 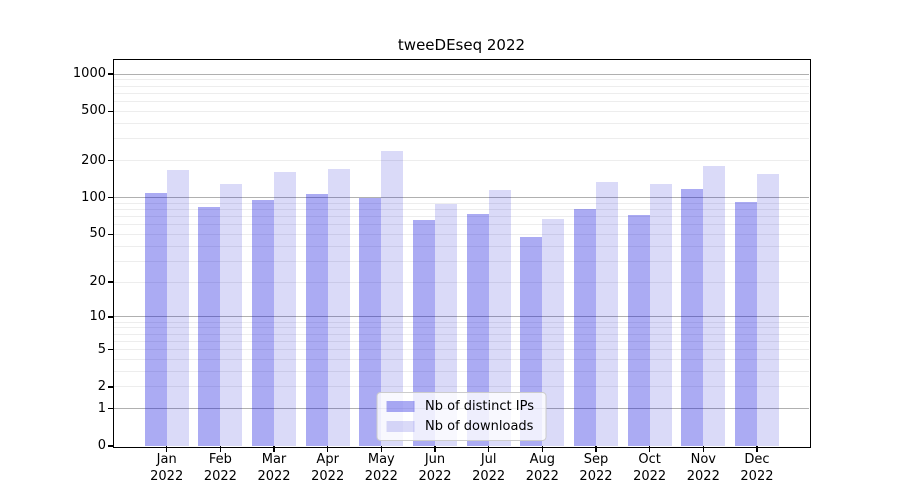 I want to click on bar-distinct-ips-nov, so click(x=692, y=317).